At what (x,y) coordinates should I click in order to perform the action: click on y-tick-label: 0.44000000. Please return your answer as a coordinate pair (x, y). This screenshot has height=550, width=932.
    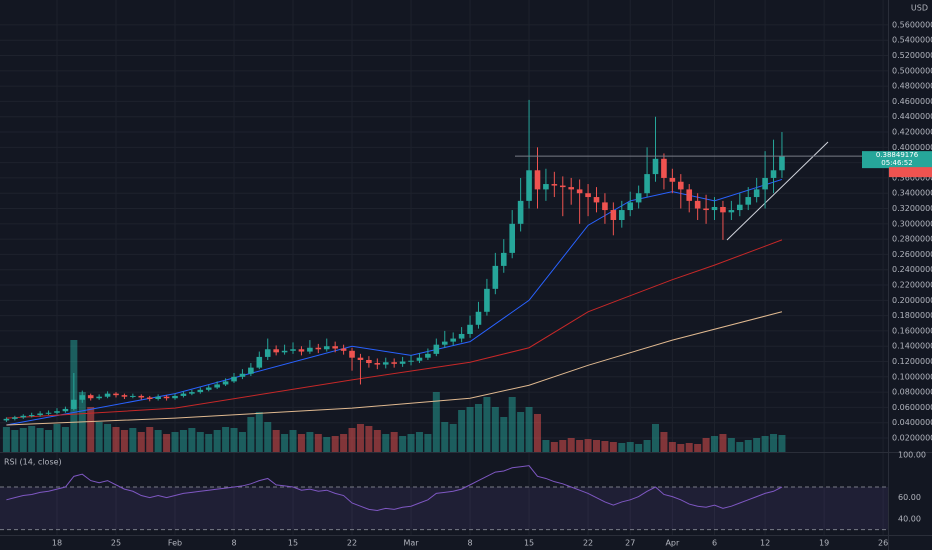
    Looking at the image, I should click on (912, 116).